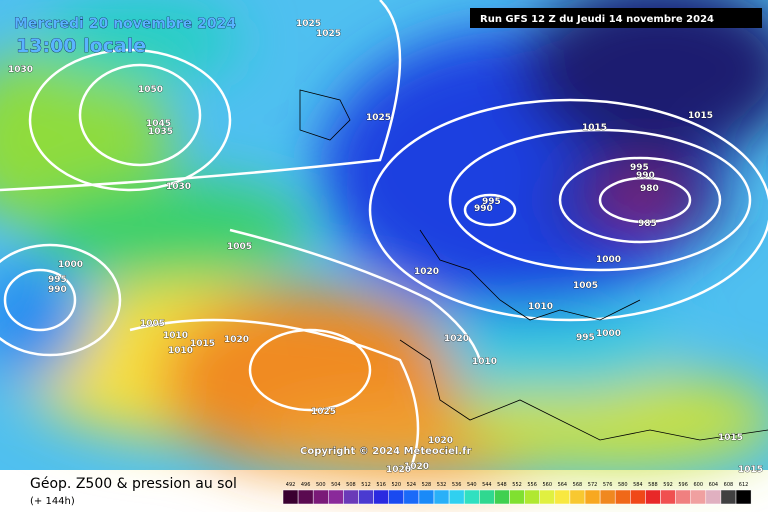  I want to click on colorbar-label: 588, so click(653, 485).